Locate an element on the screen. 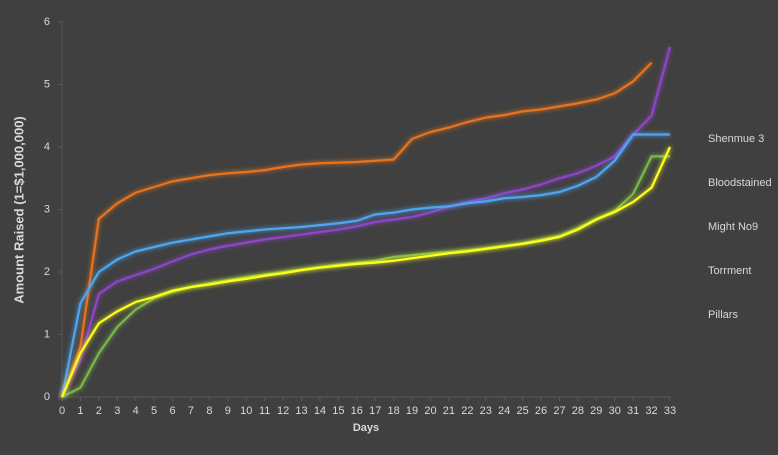  x-tick-label: 0 is located at coordinates (62, 411).